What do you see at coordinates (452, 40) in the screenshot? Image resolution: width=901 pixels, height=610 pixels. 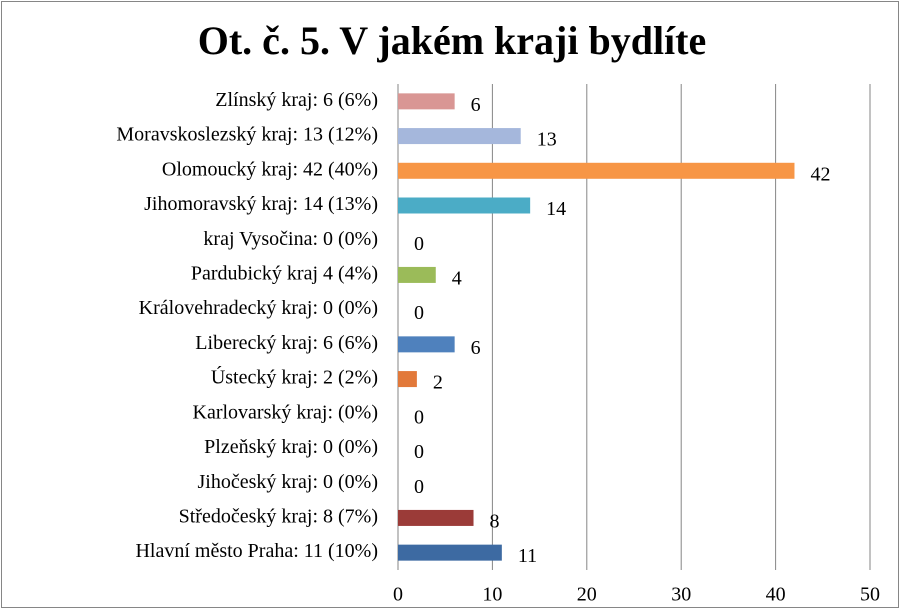 I see `chart-title: Ot. č. 5. V jakém kraji bydlíte` at bounding box center [452, 40].